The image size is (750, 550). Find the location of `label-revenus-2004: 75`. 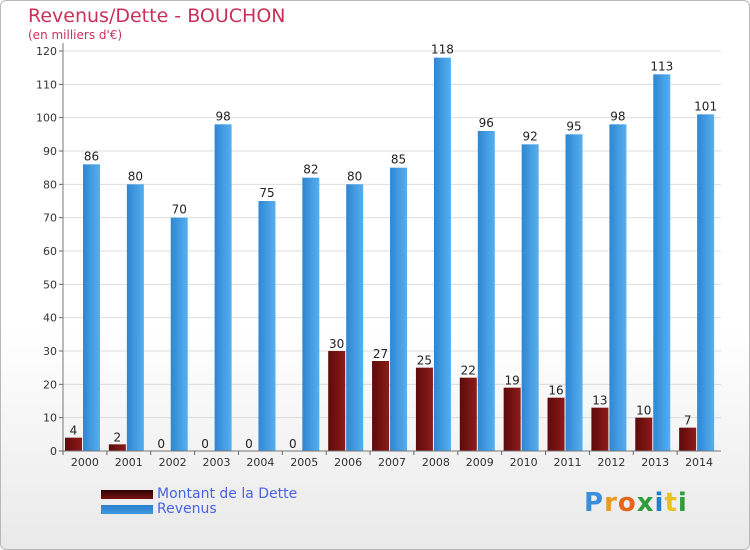

label-revenus-2004: 75 is located at coordinates (266, 193).